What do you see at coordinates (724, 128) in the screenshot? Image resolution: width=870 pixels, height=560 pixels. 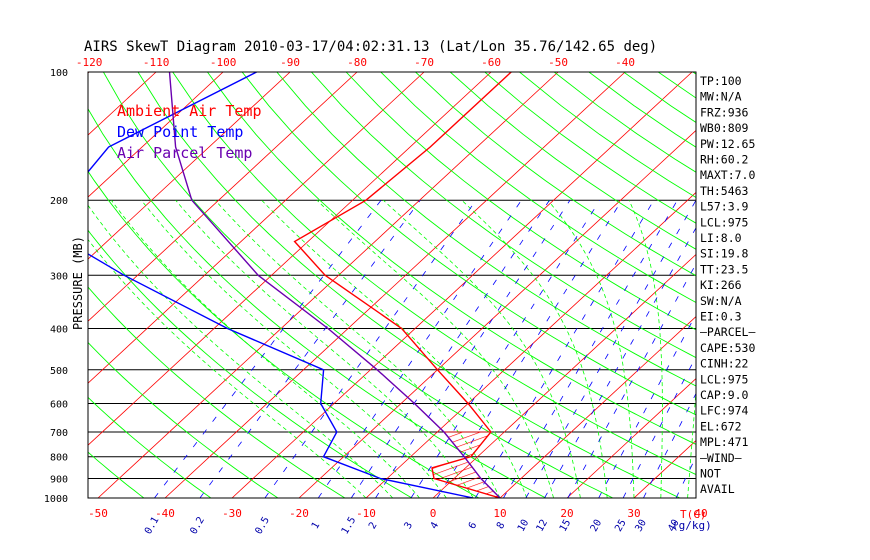 I see `index-entry: WB0:809` at bounding box center [724, 128].